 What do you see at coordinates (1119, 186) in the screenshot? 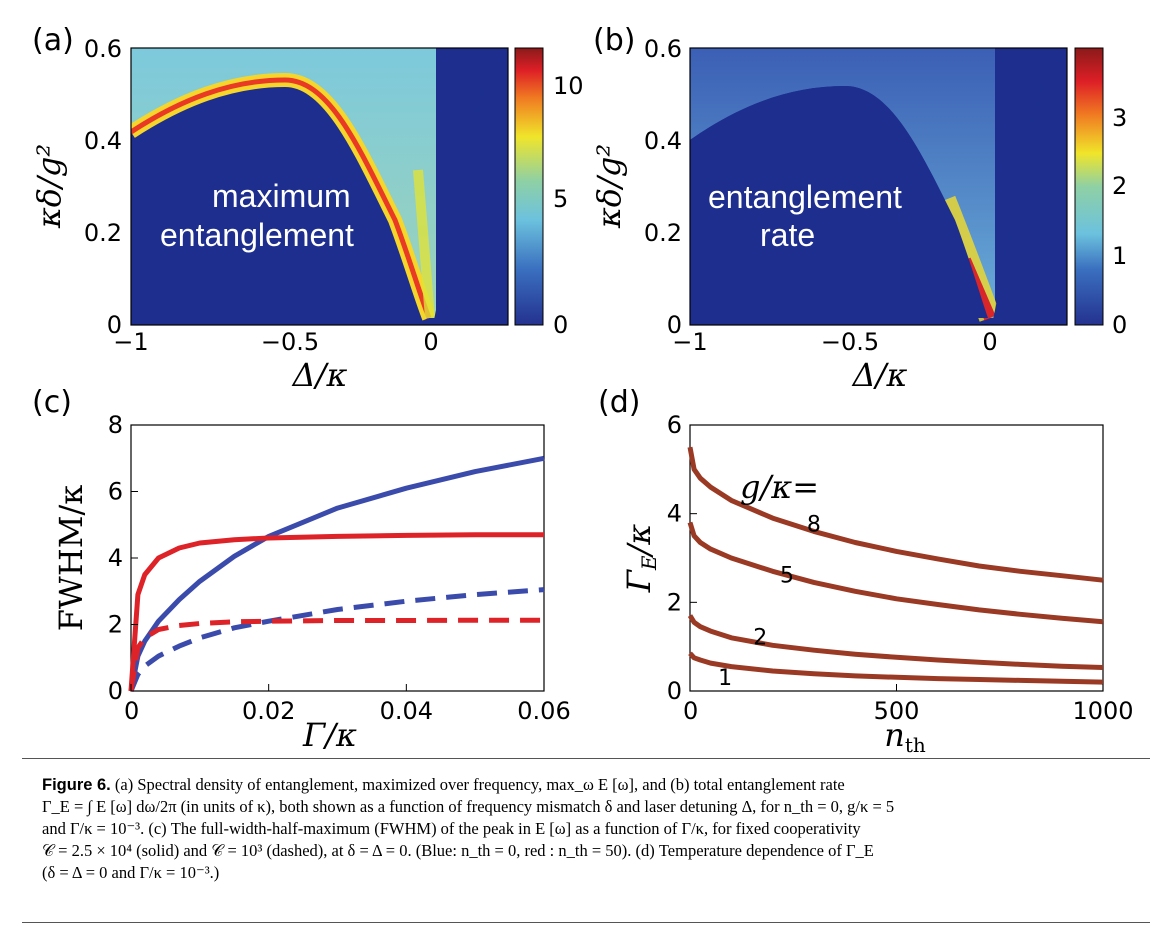
I see `colorbar-b-tick: 2` at bounding box center [1119, 186].